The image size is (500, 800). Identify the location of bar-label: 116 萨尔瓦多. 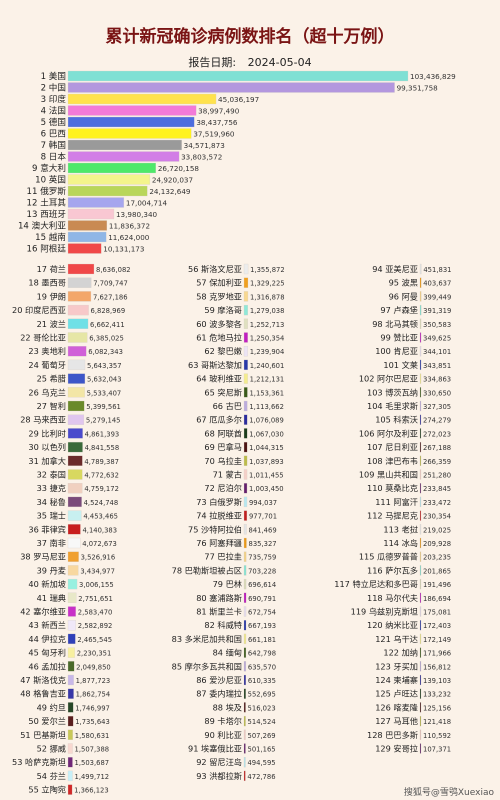
(392, 570).